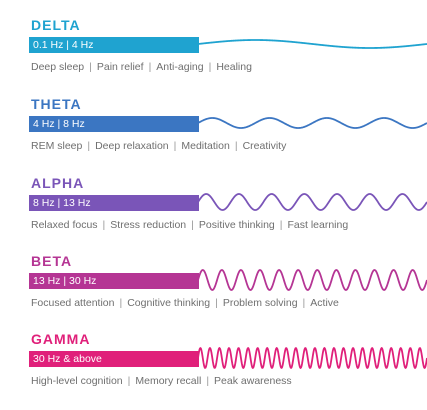 Image resolution: width=427 pixels, height=410 pixels. I want to click on use-label: Fast learning, so click(318, 225).